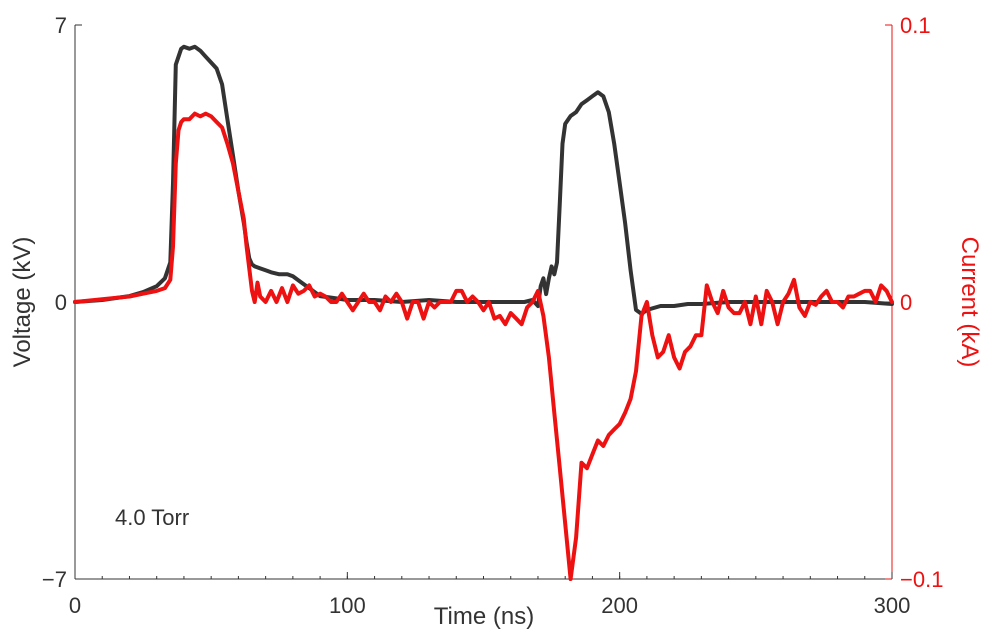  I want to click on x-tick-label: 200, so click(619, 605).